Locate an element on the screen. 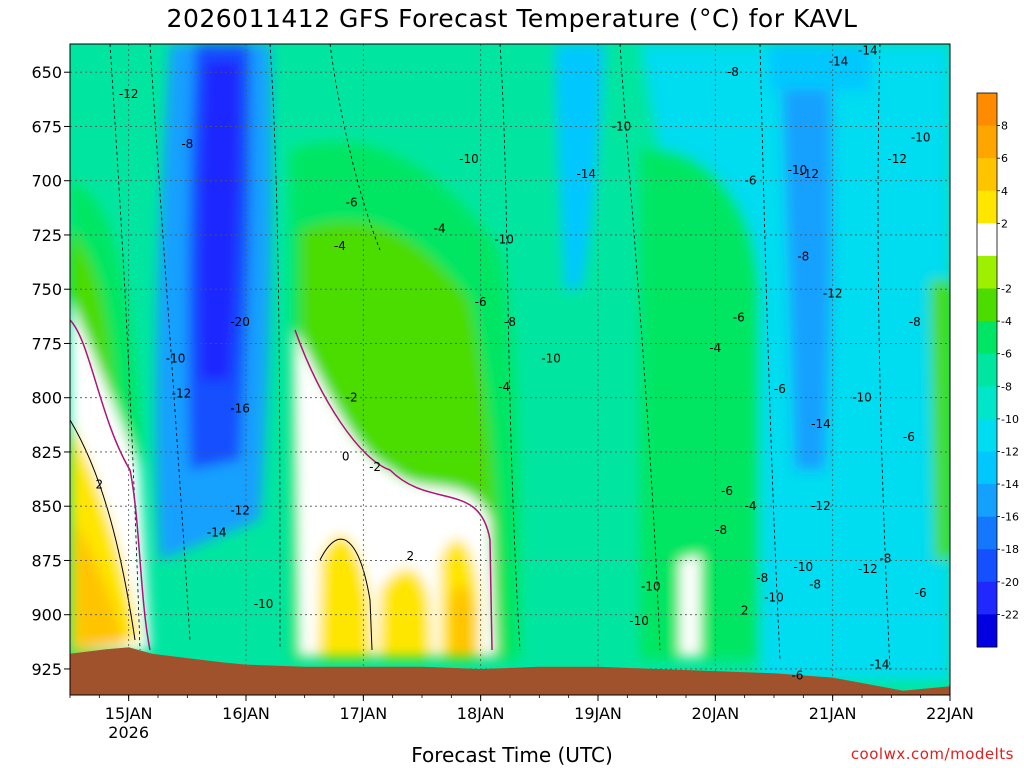  field-green-east is located at coordinates (700, 404).